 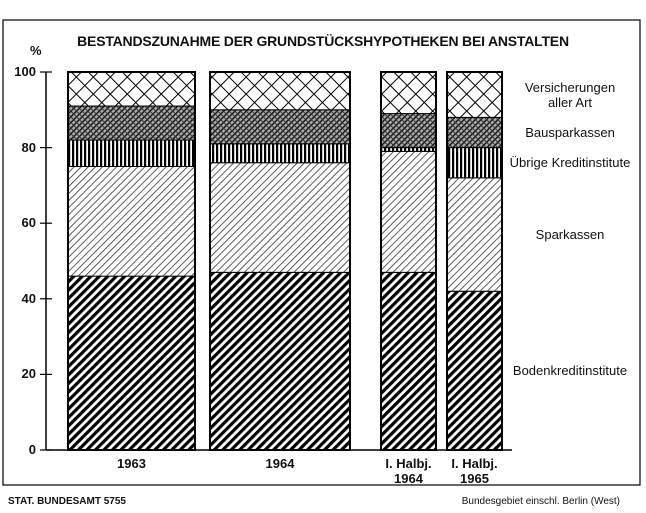 I want to click on legend-label: Versicherungen aller Art, so click(x=570, y=94).